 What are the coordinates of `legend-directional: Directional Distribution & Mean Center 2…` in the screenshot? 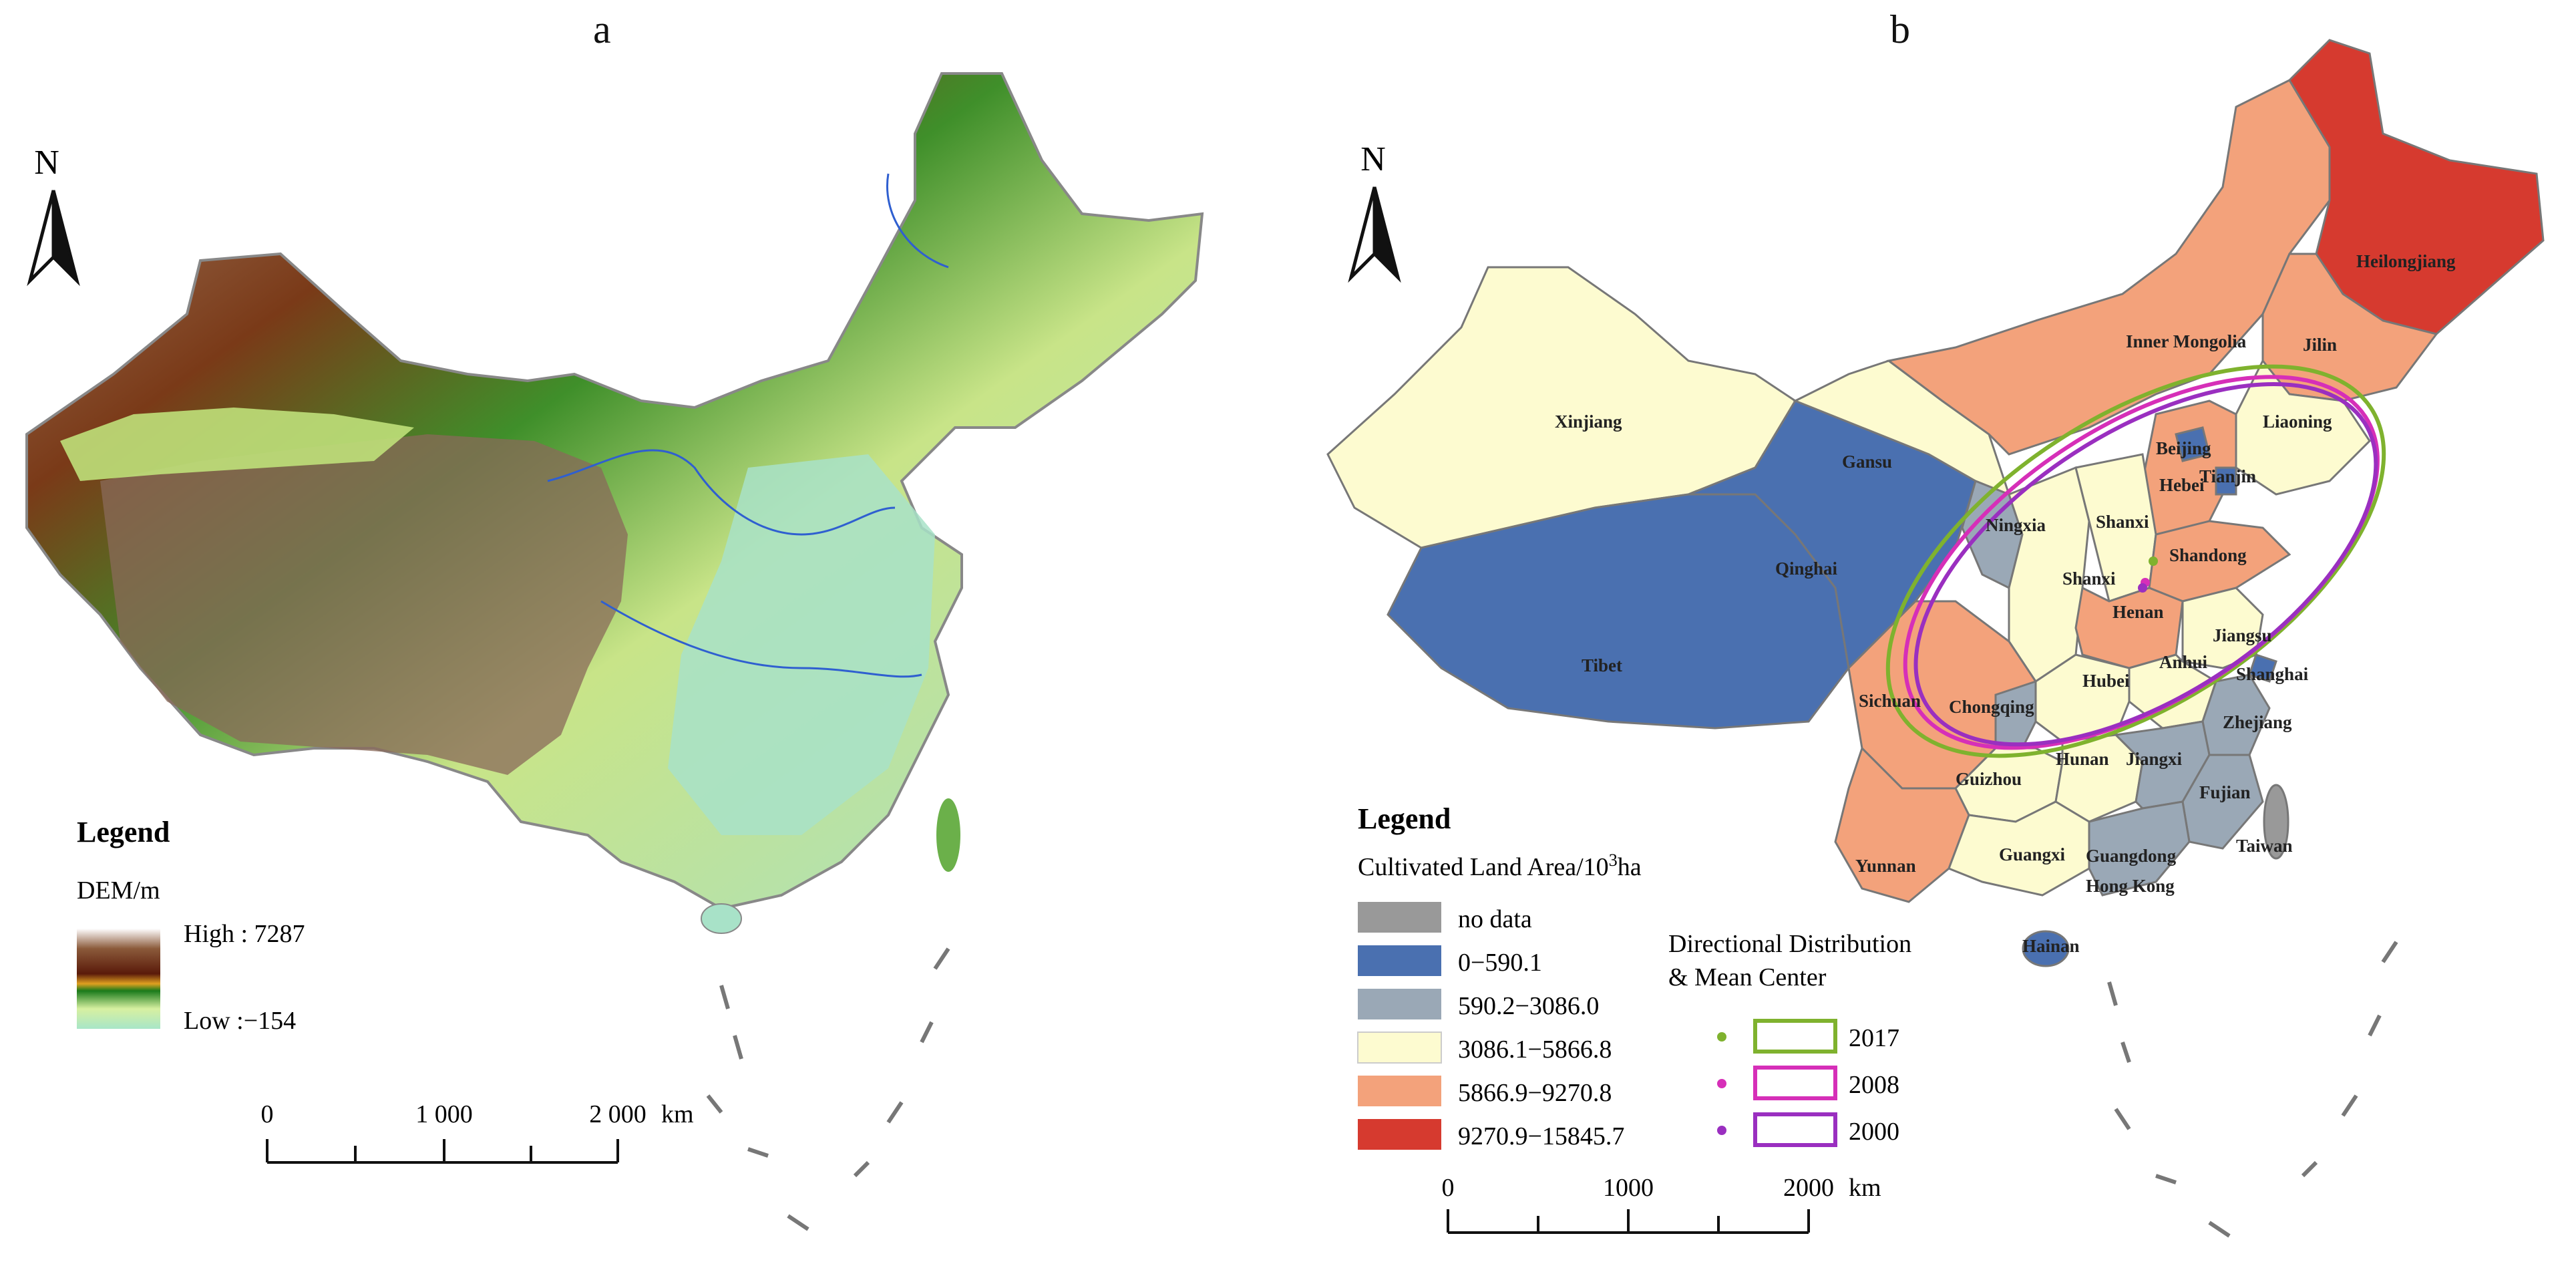 It's located at (1789, 1038).